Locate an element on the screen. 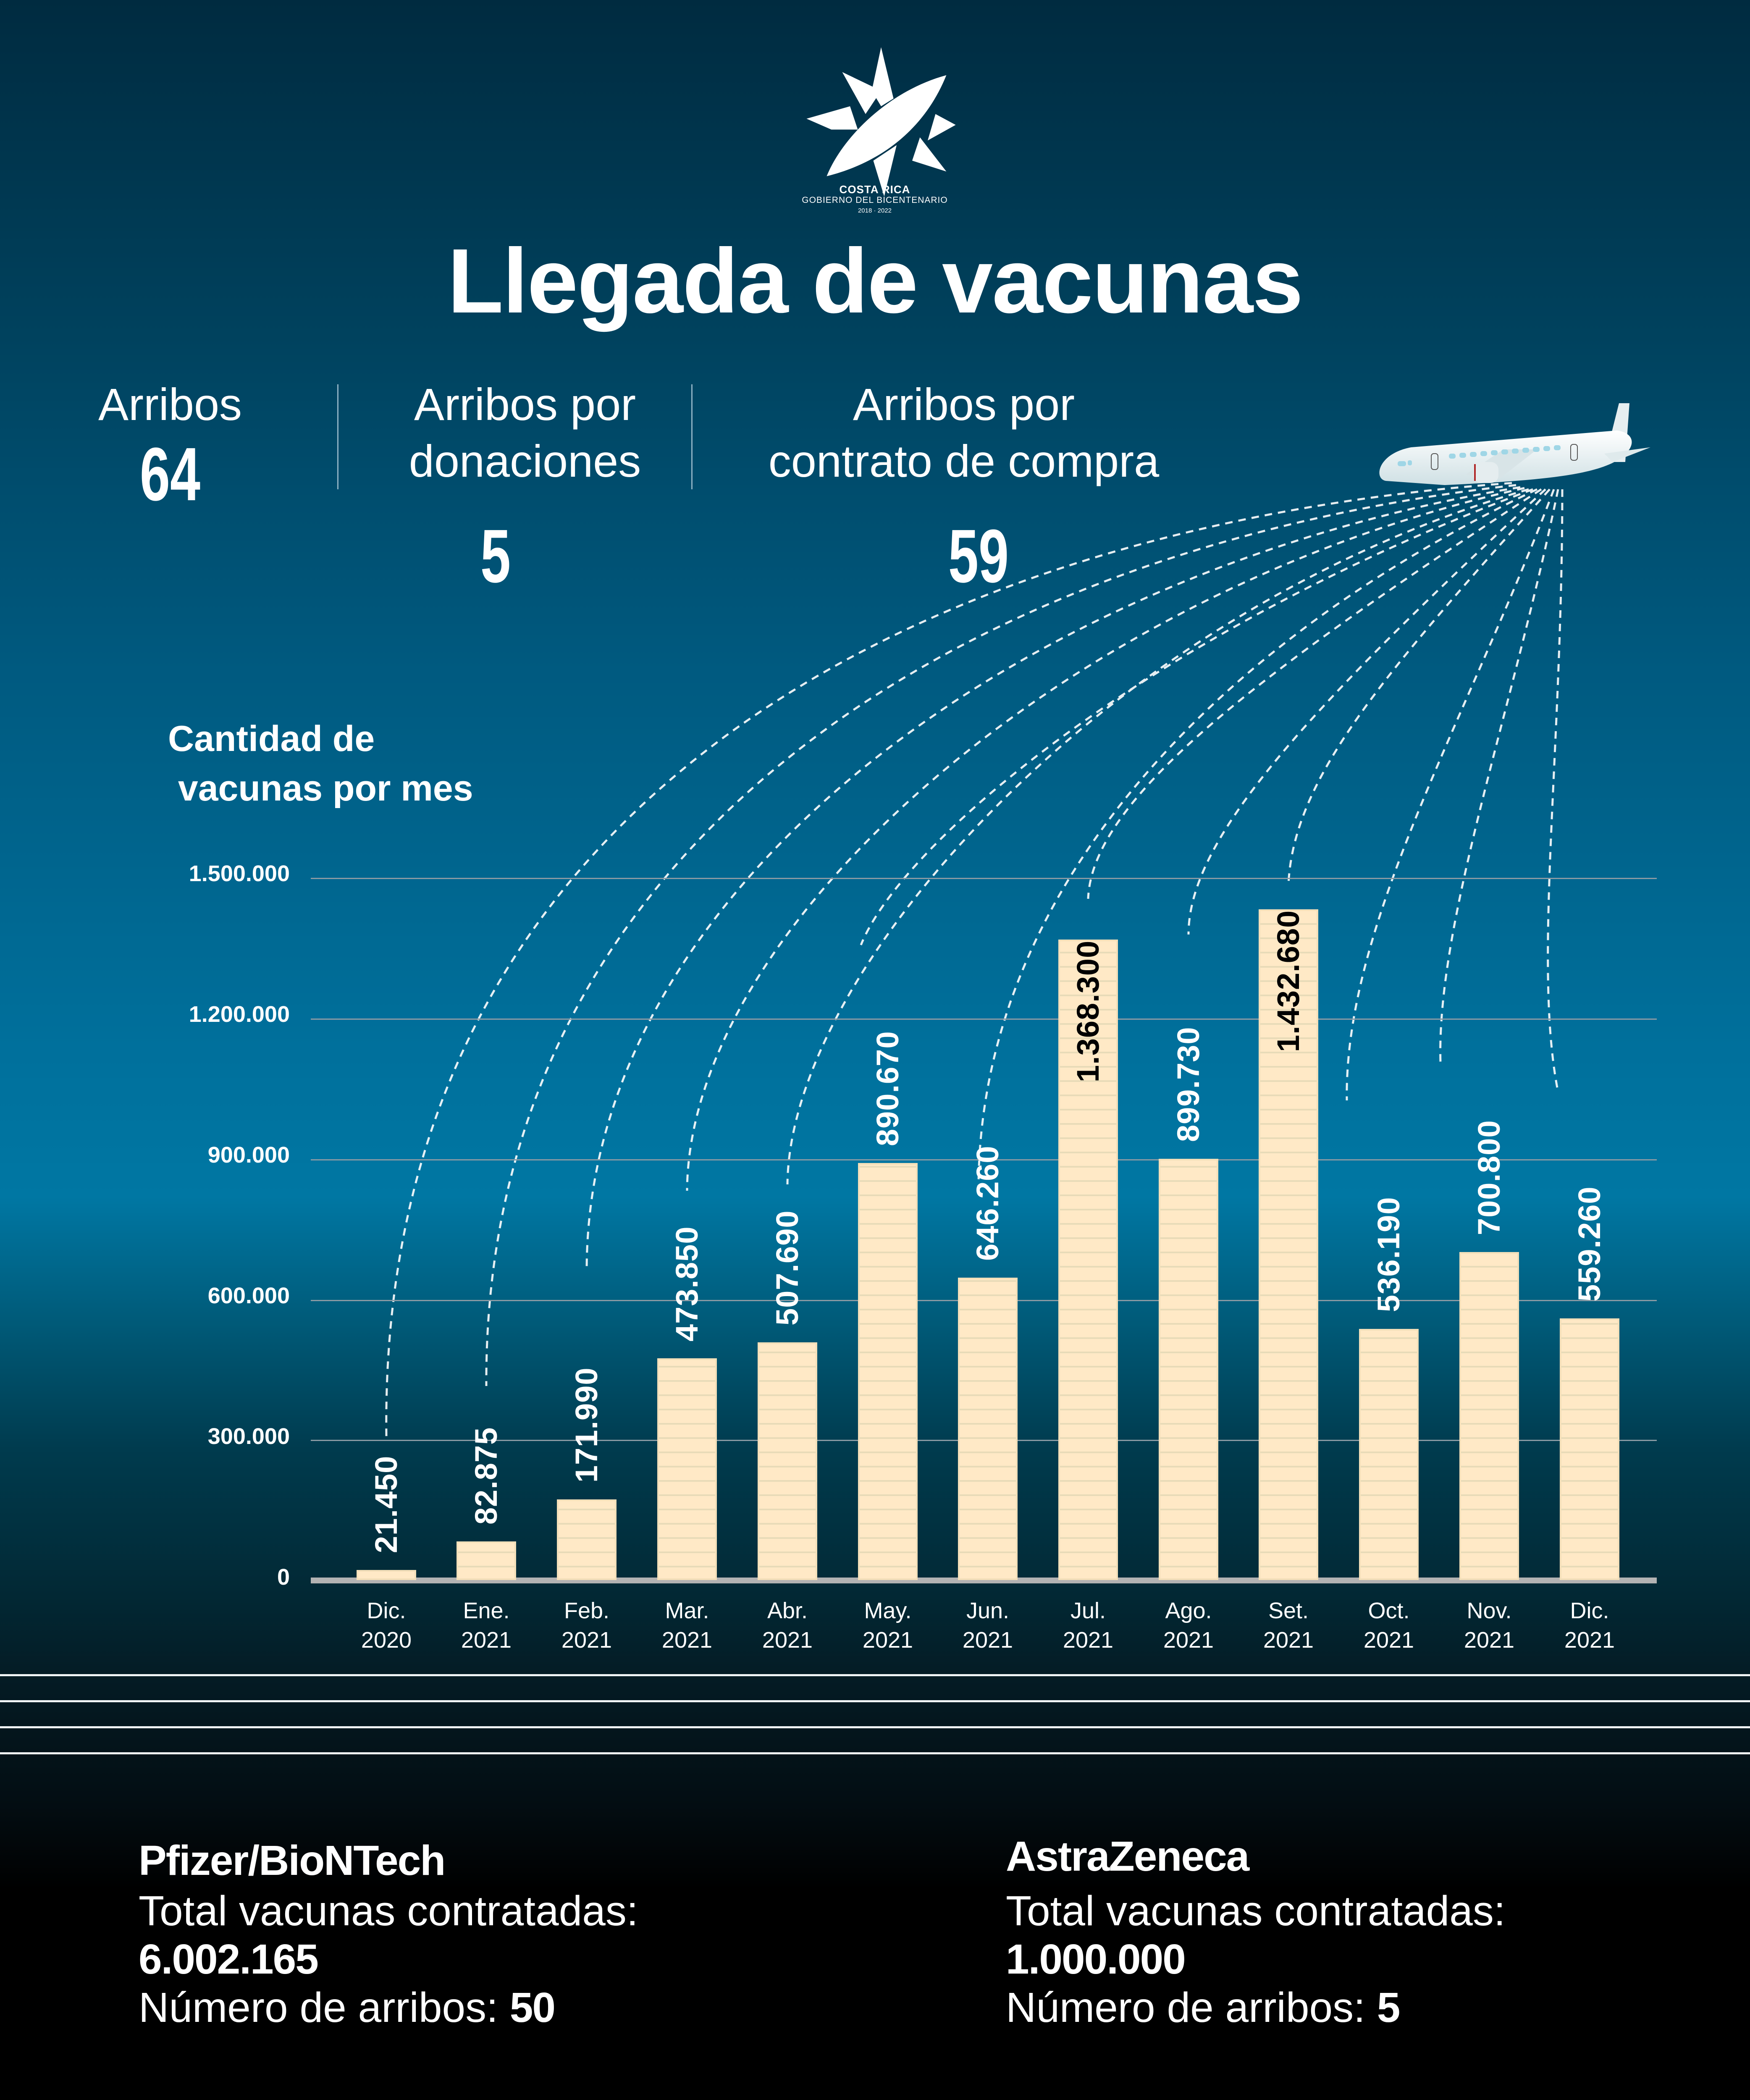 The image size is (1750, 2100). astrazeneca-arrivals: Número de arribos: 5 is located at coordinates (1256, 2007).